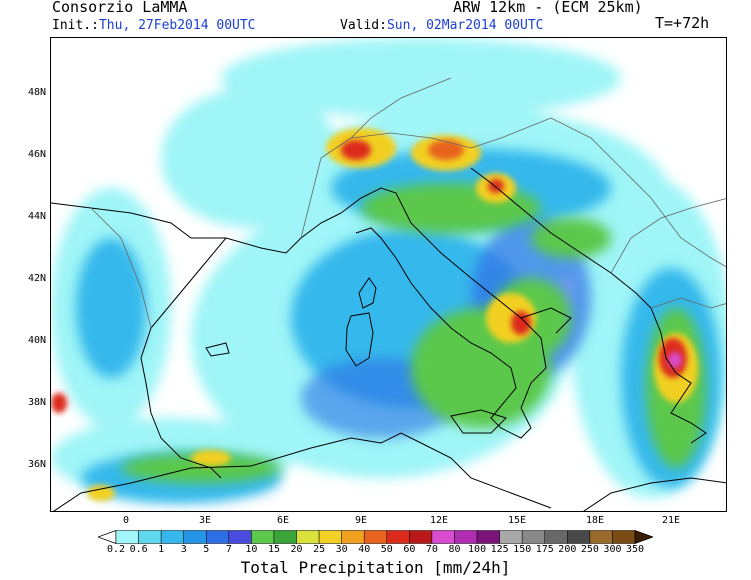 Image resolution: width=751 pixels, height=580 pixels. I want to click on colorbar-tick-label: 100, so click(477, 549).